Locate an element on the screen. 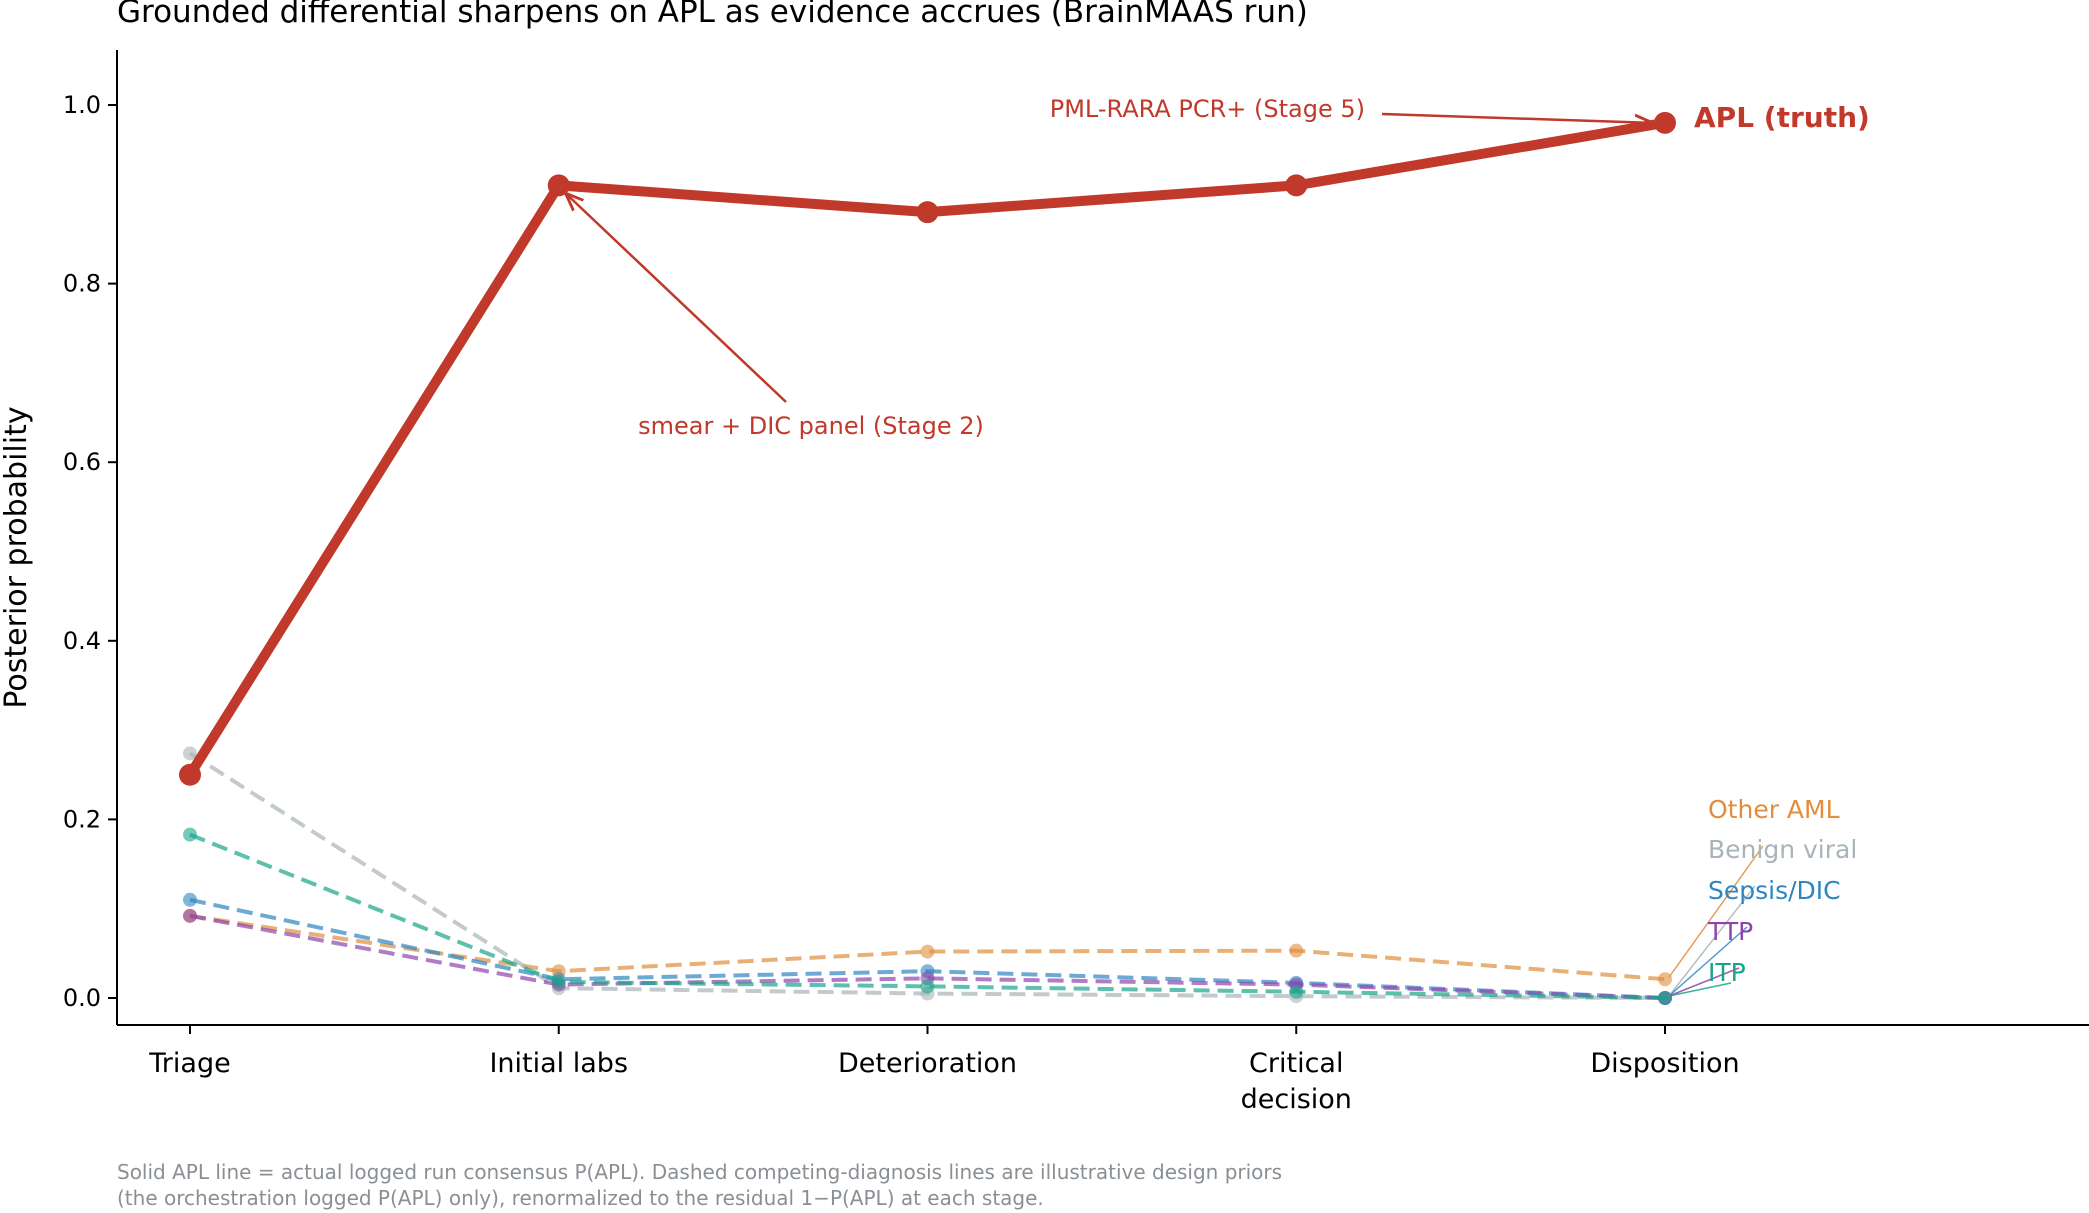 This screenshot has height=1213, width=2089. y-tick-label: 0.2 is located at coordinates (82, 819).